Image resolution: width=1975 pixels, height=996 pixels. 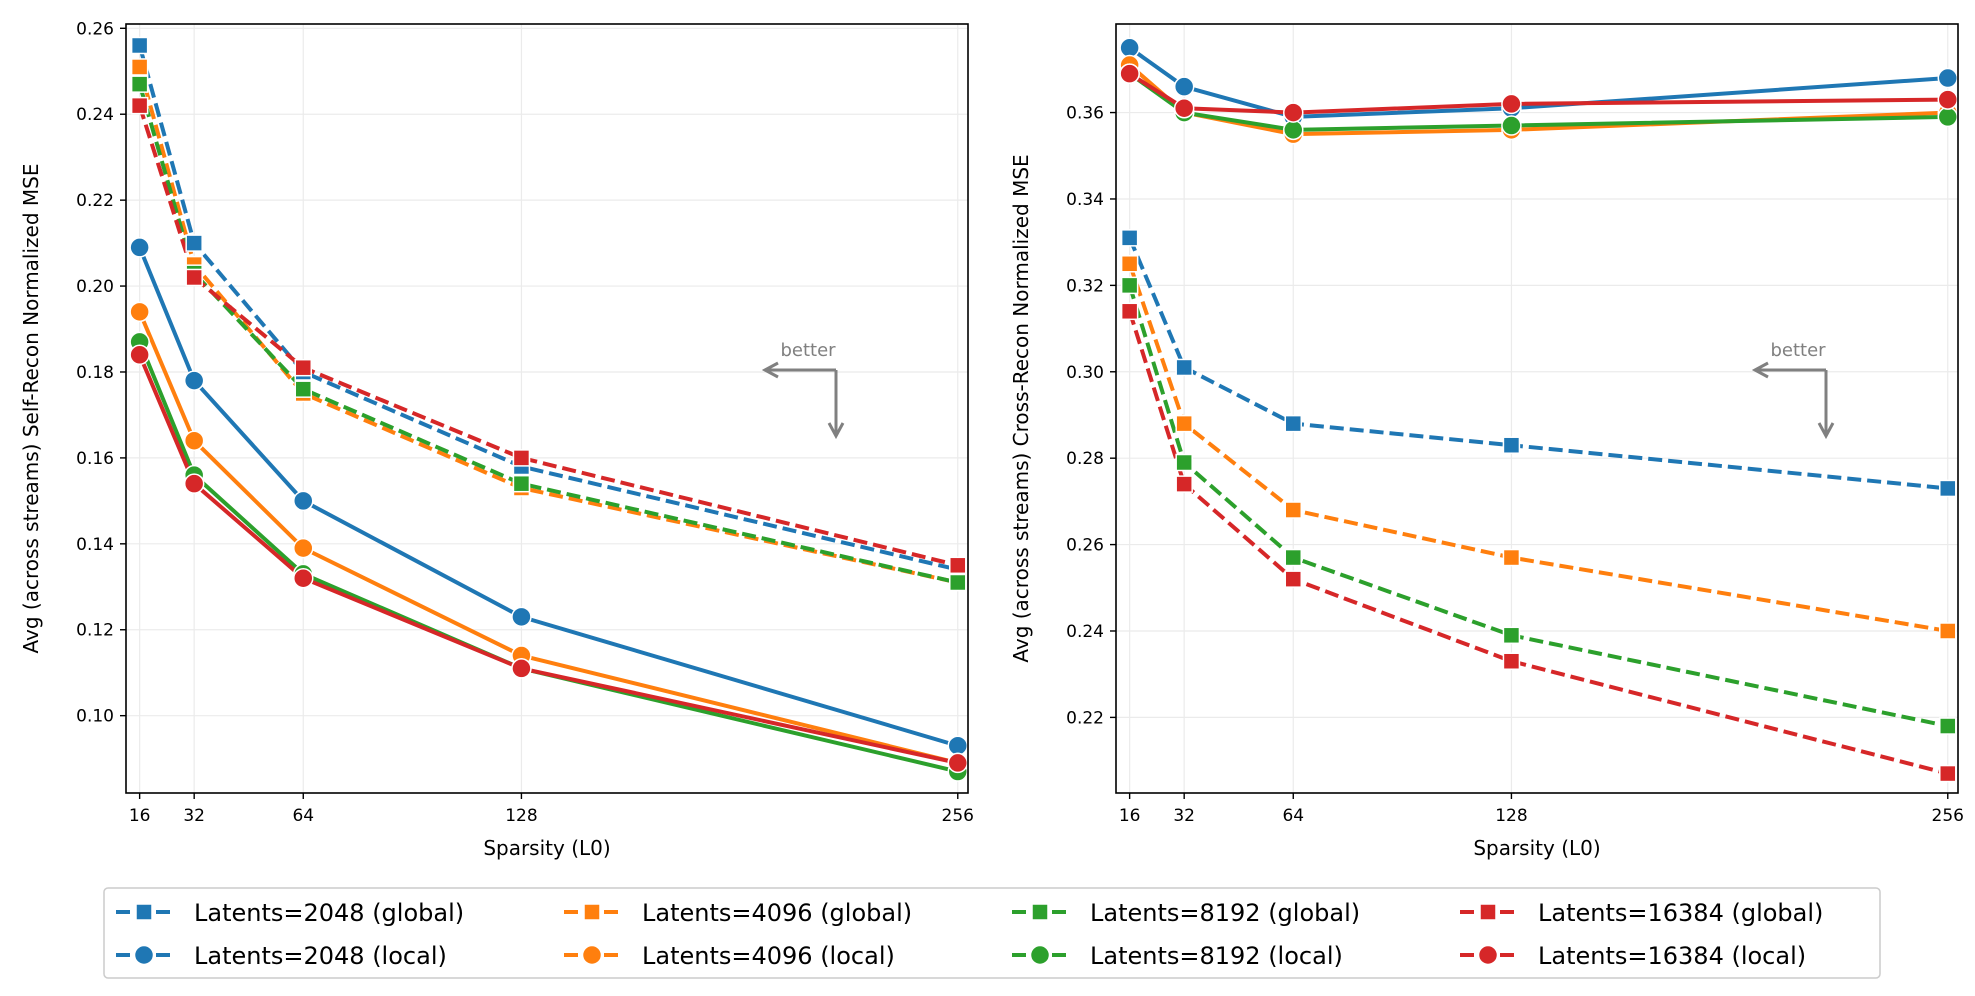 What do you see at coordinates (1793, 390) in the screenshot?
I see `better-annotation: better` at bounding box center [1793, 390].